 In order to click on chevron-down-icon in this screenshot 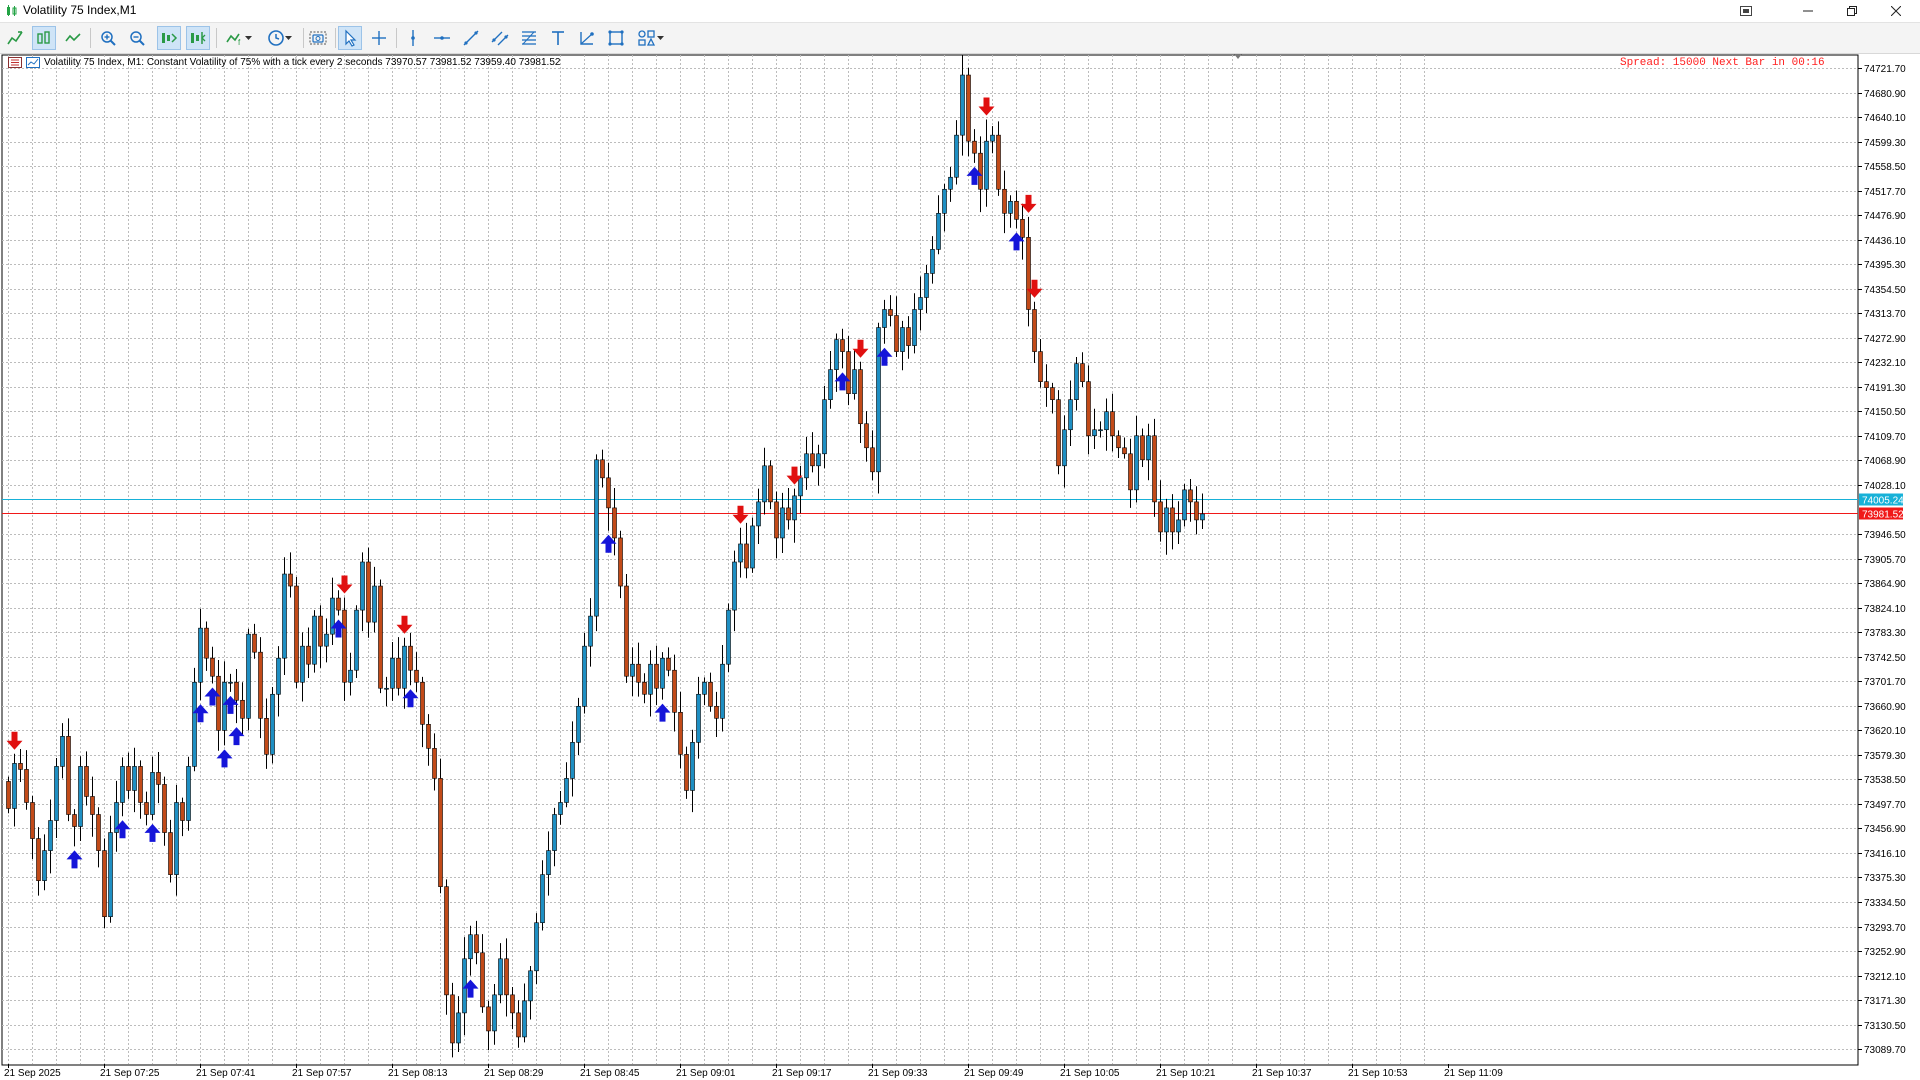, I will do `click(248, 38)`.